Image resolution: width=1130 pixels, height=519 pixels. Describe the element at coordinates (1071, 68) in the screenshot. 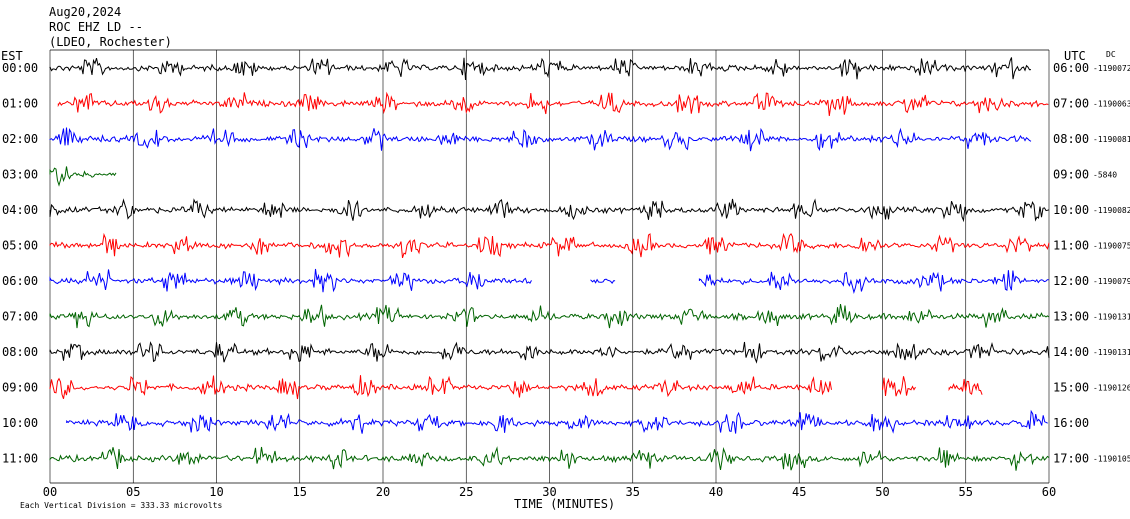

I see `utc-label: 06:00` at that location.